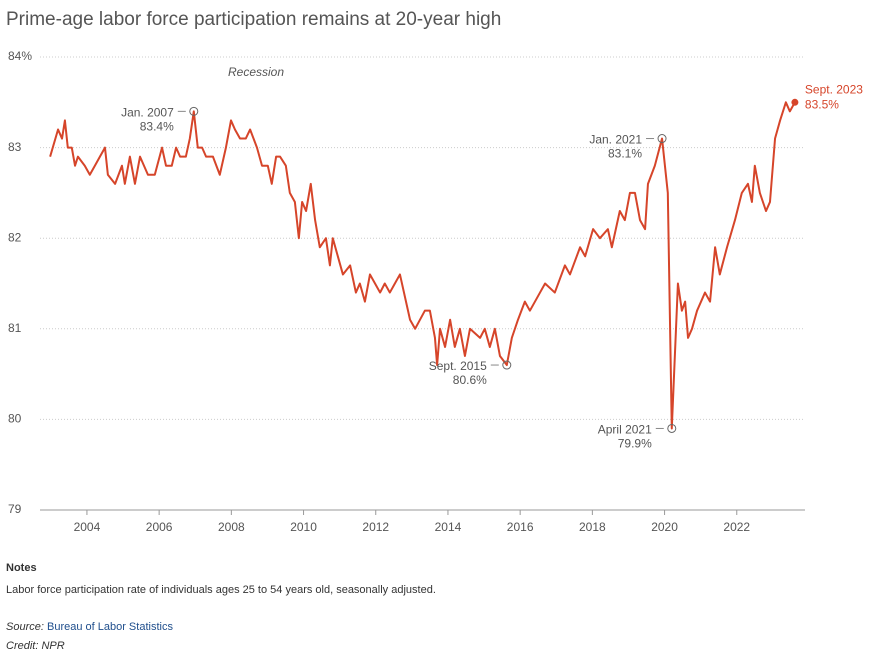 This screenshot has width=885, height=669. Describe the element at coordinates (87, 527) in the screenshot. I see `x-tick-label: 2004` at that location.